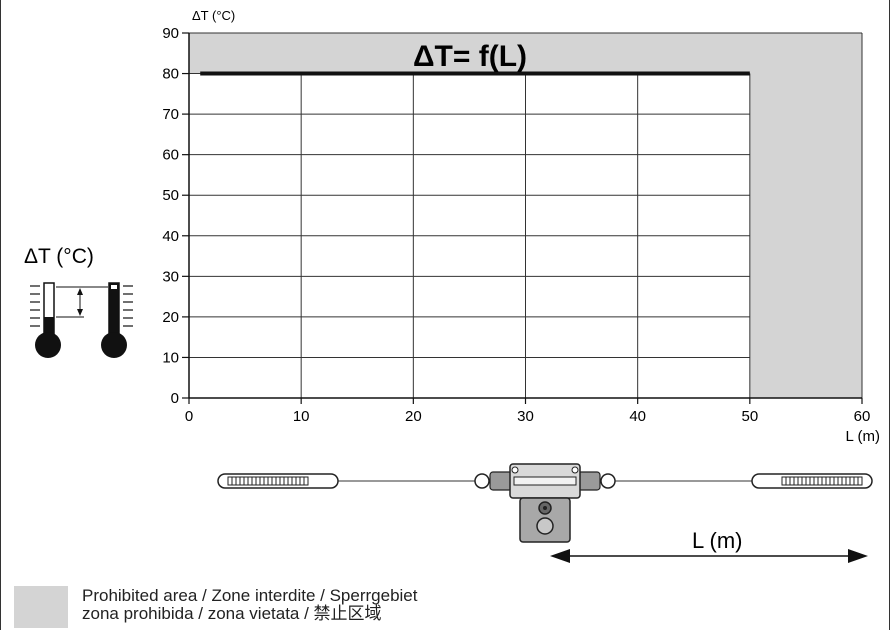 The image size is (890, 632). Describe the element at coordinates (812, 481) in the screenshot. I see `right-spring-icon` at that location.